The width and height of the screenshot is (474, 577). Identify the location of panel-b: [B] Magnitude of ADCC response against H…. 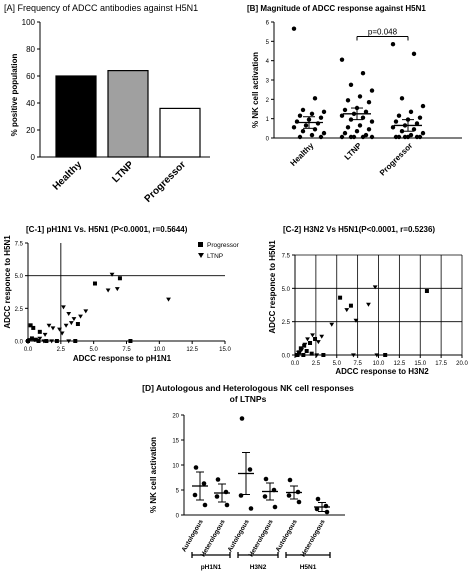
(354, 91).